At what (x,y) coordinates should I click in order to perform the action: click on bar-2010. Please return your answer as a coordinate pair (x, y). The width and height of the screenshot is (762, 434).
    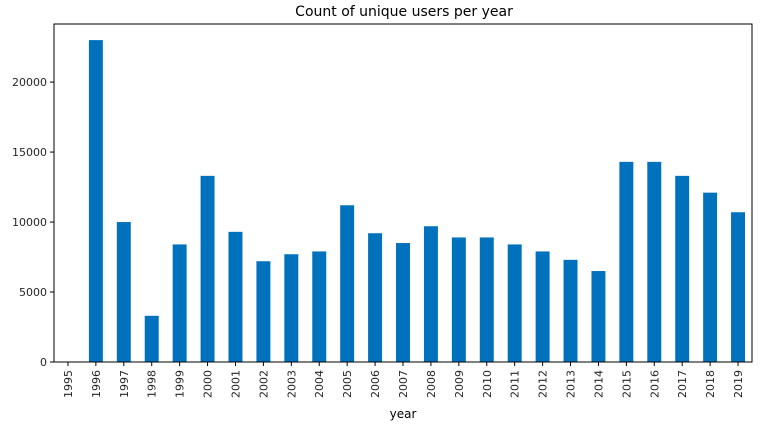
    Looking at the image, I should click on (486, 299).